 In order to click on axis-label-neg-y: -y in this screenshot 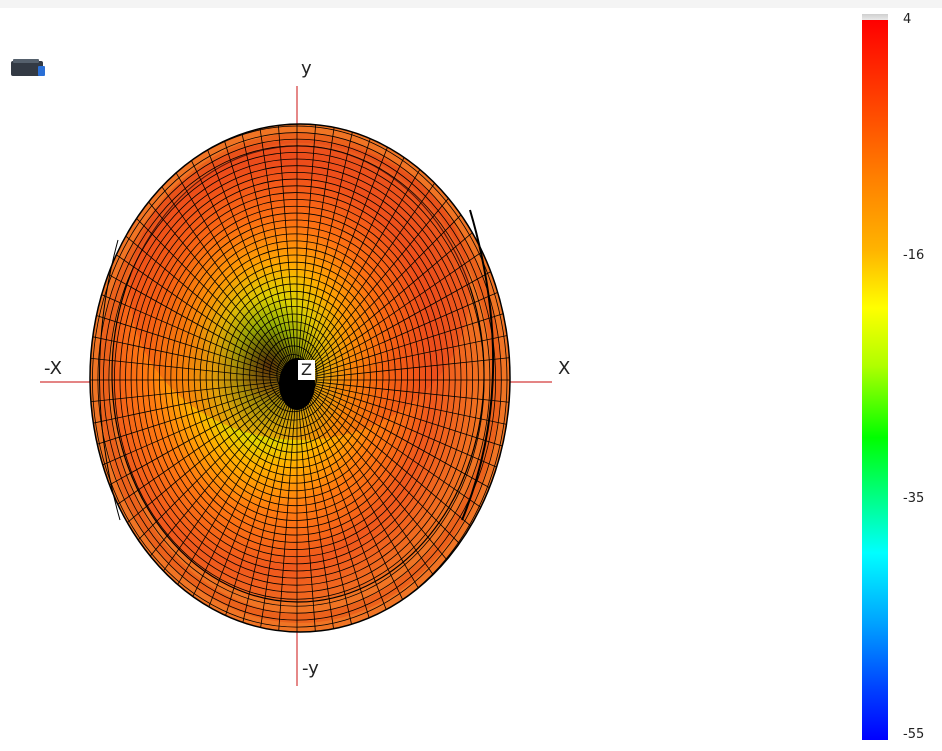, I will do `click(310, 668)`.